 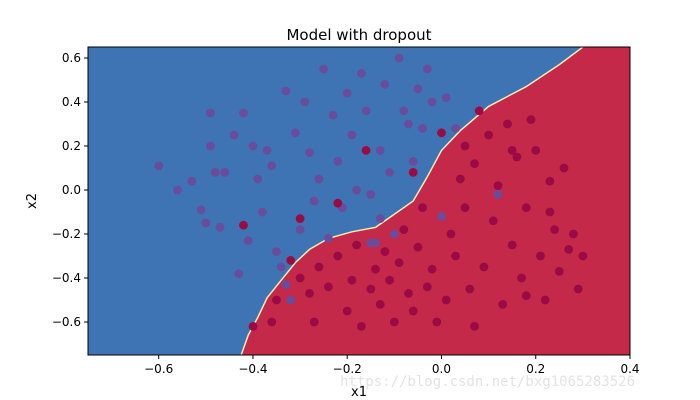 What do you see at coordinates (66, 322) in the screenshot?
I see `y-tick-label-0: −0.6` at bounding box center [66, 322].